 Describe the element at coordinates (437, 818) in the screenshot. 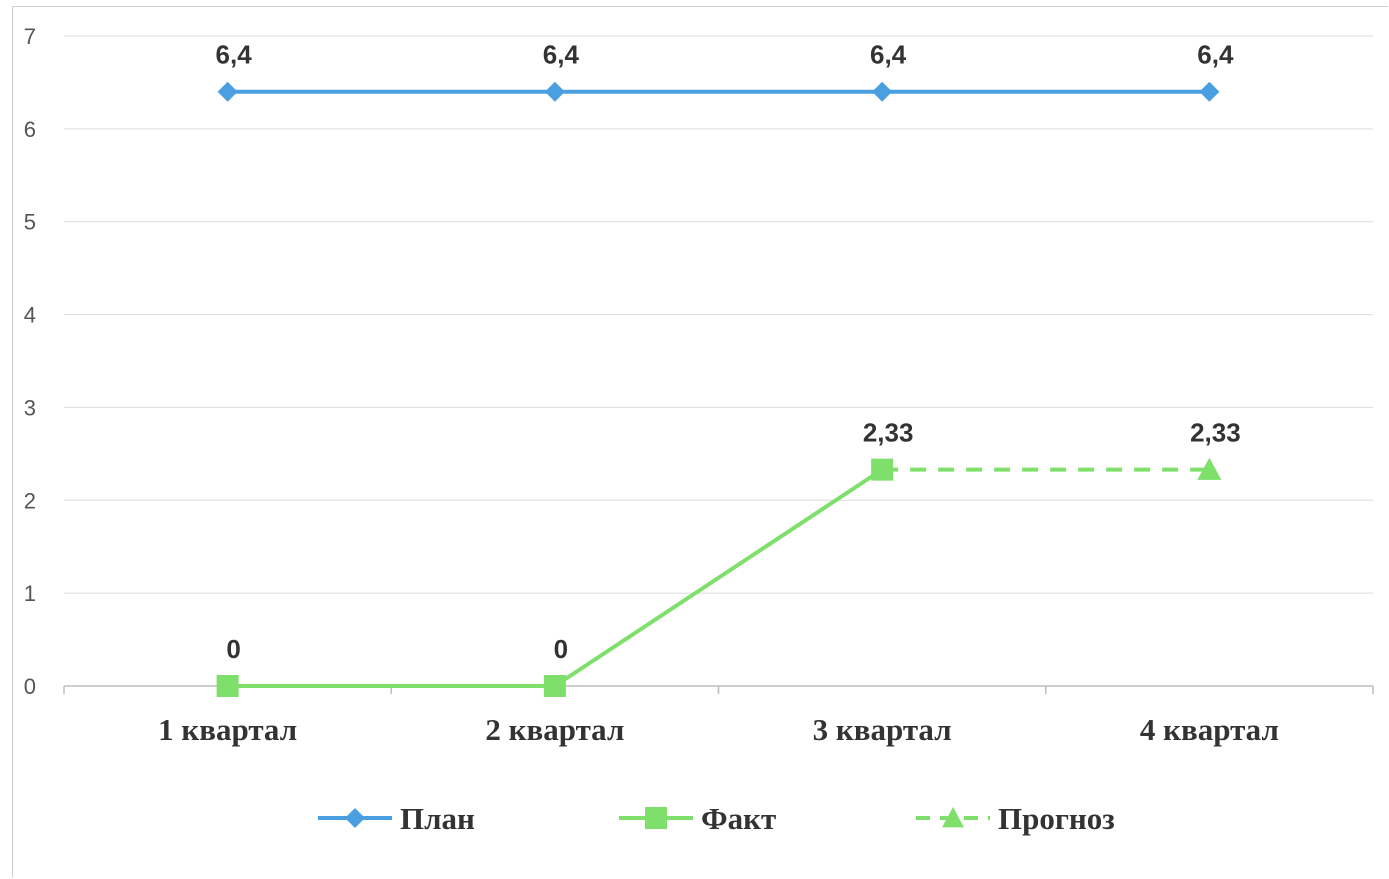

I see `legend-label: План` at that location.